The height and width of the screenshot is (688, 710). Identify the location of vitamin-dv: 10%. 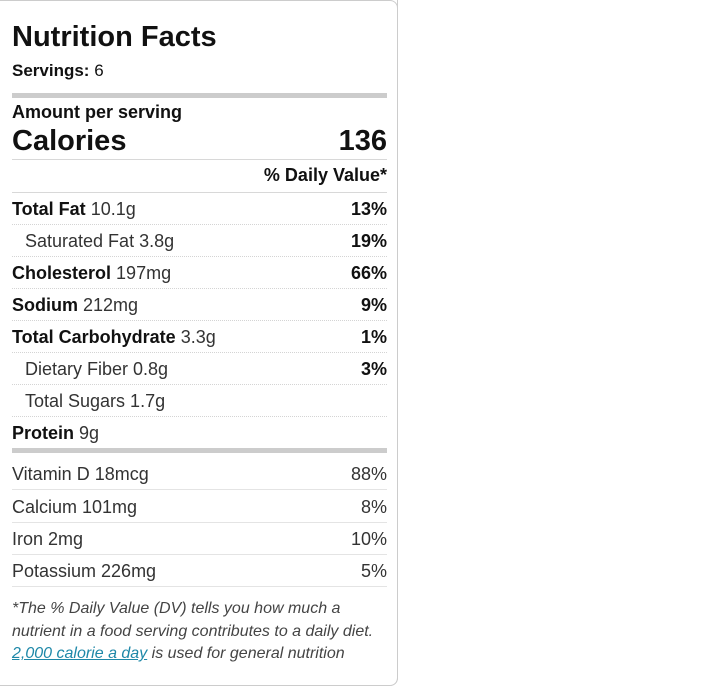
(368, 539).